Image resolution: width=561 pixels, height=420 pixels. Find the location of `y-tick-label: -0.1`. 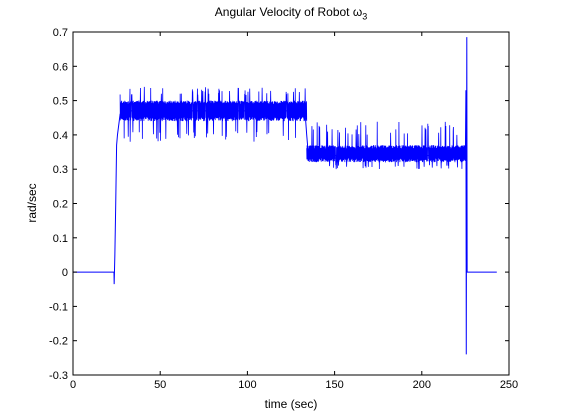

y-tick-label: -0.1 is located at coordinates (58, 307).